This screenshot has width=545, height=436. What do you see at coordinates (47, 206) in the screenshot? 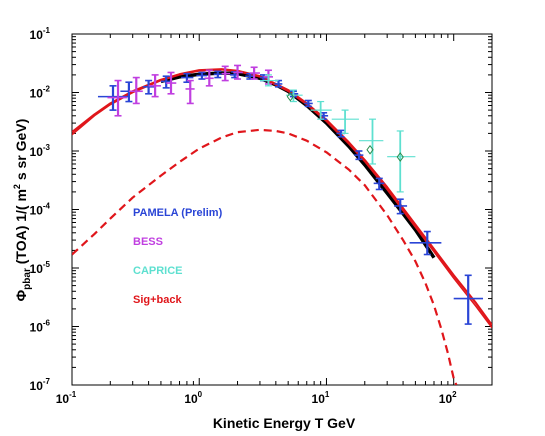
I see `y-tick-exponent: -4` at bounding box center [47, 206].